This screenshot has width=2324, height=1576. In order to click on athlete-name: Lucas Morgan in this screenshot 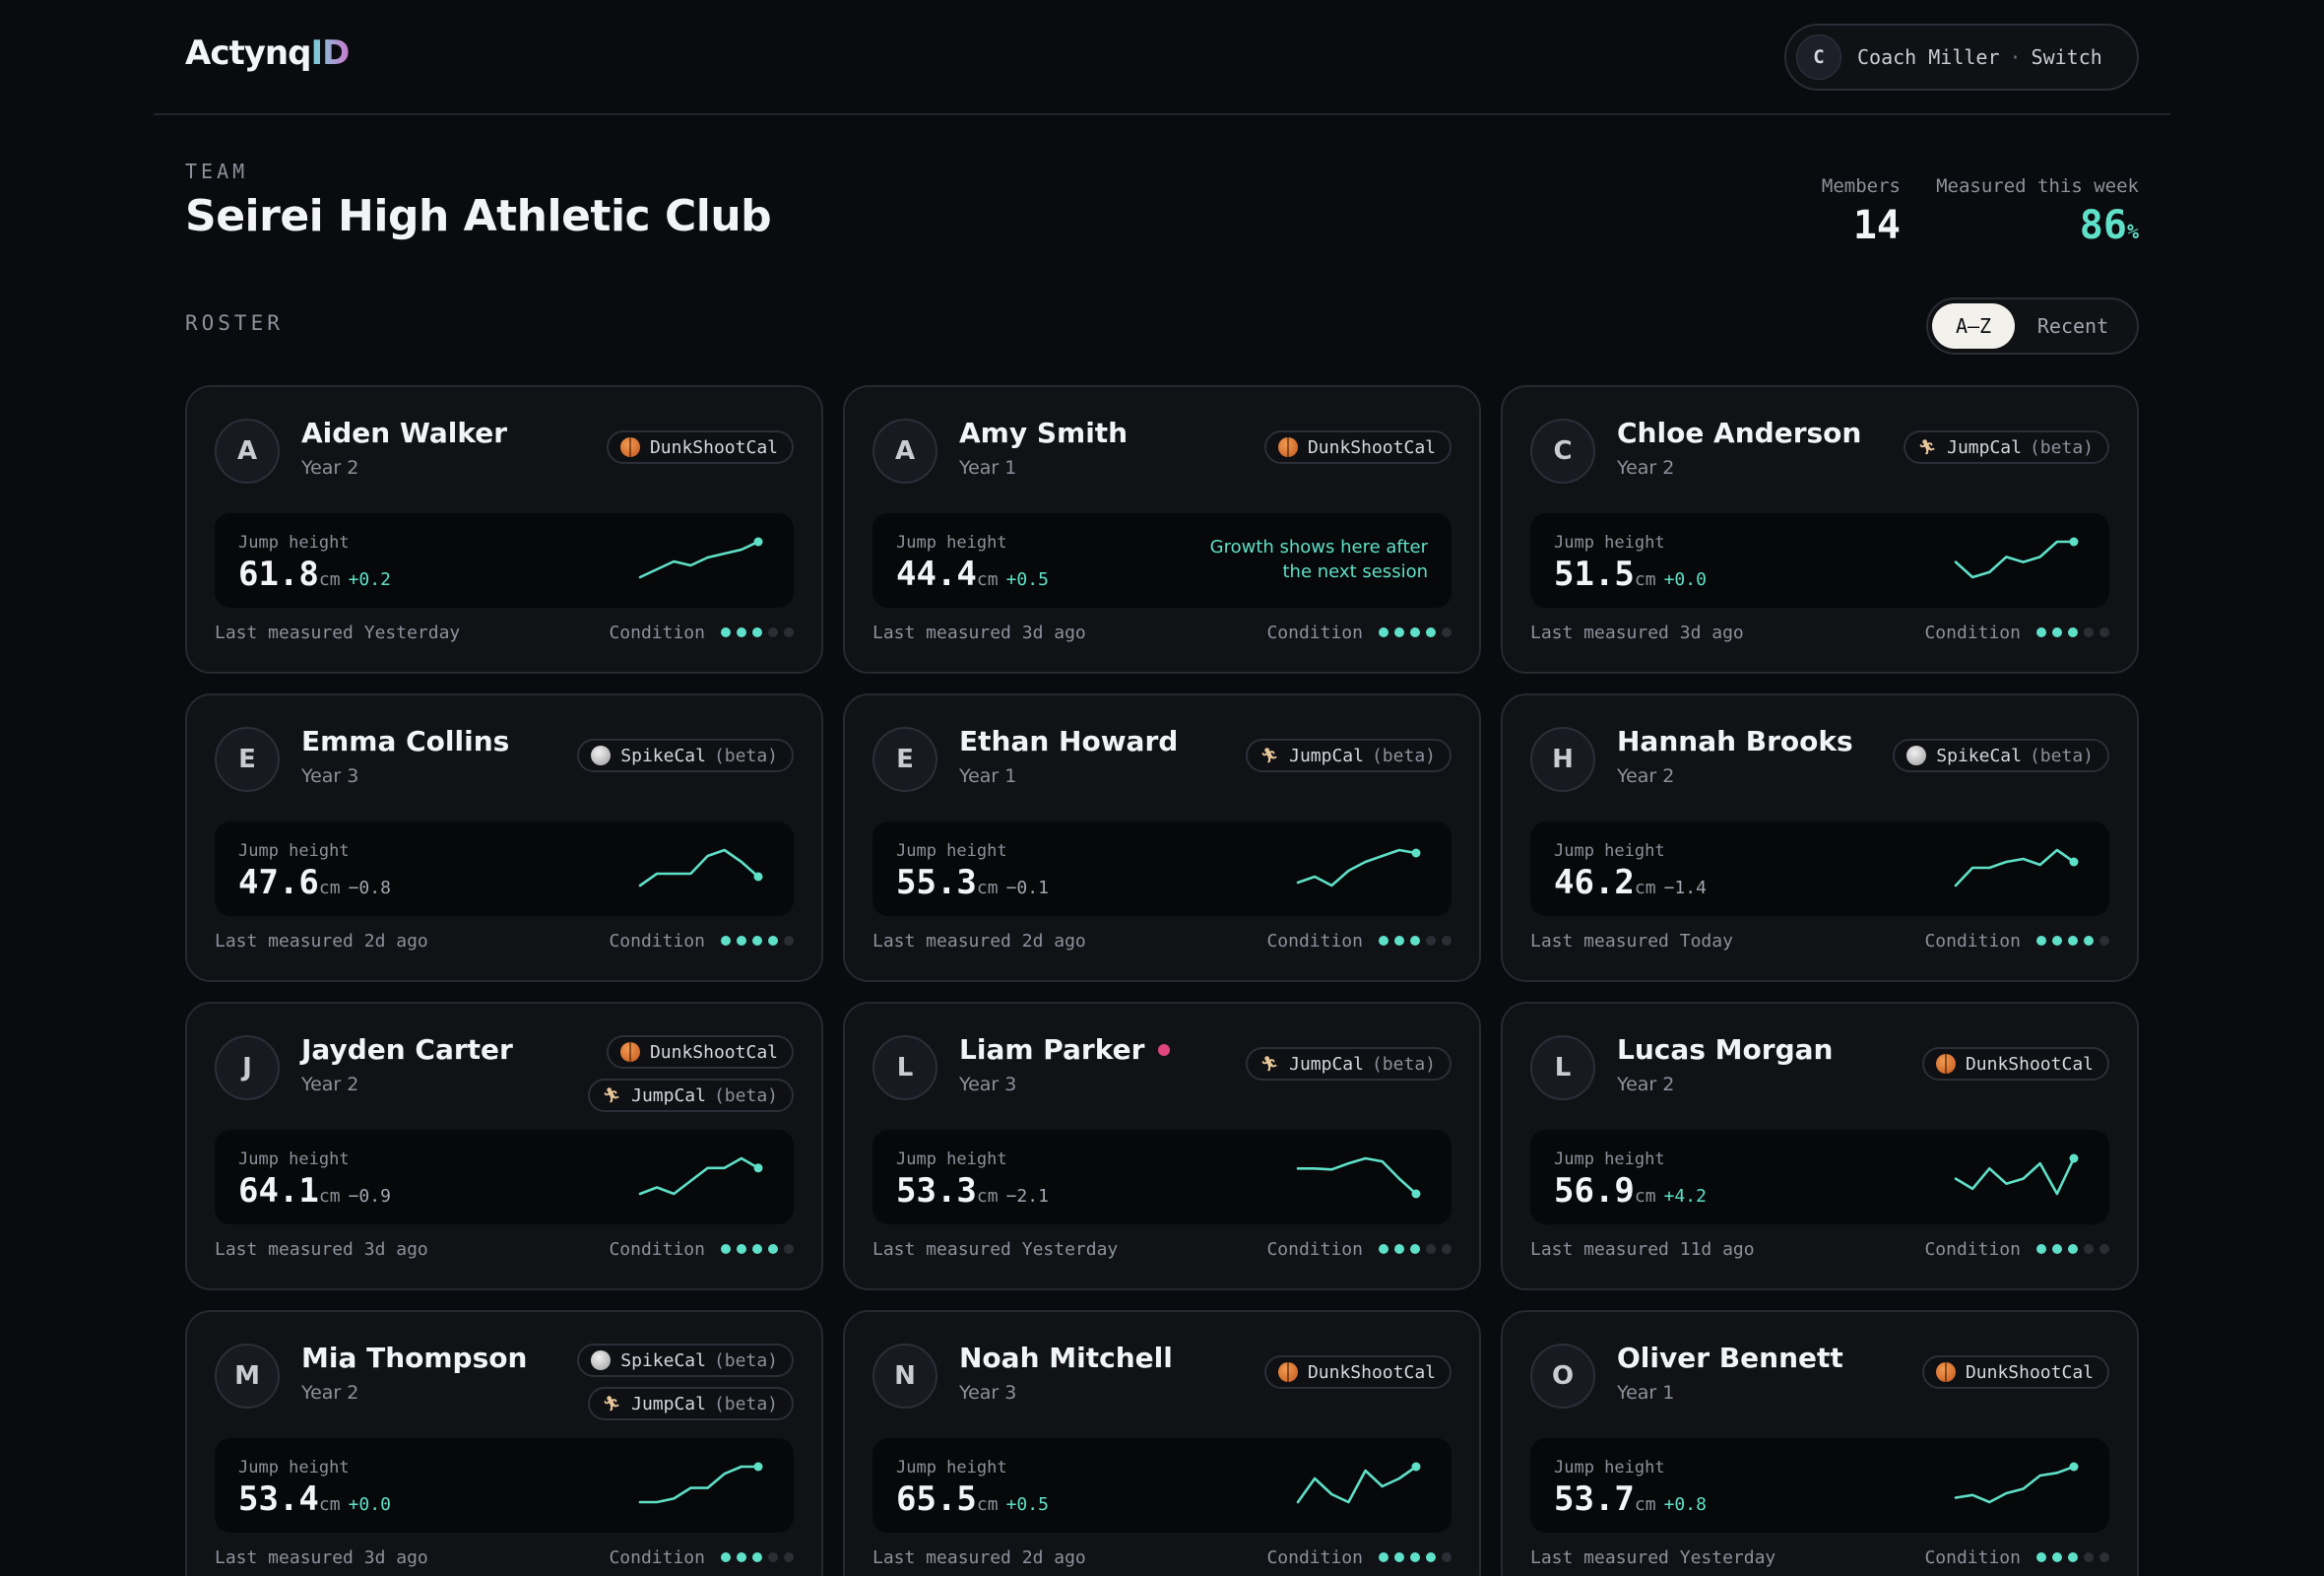, I will do `click(1726, 1049)`.